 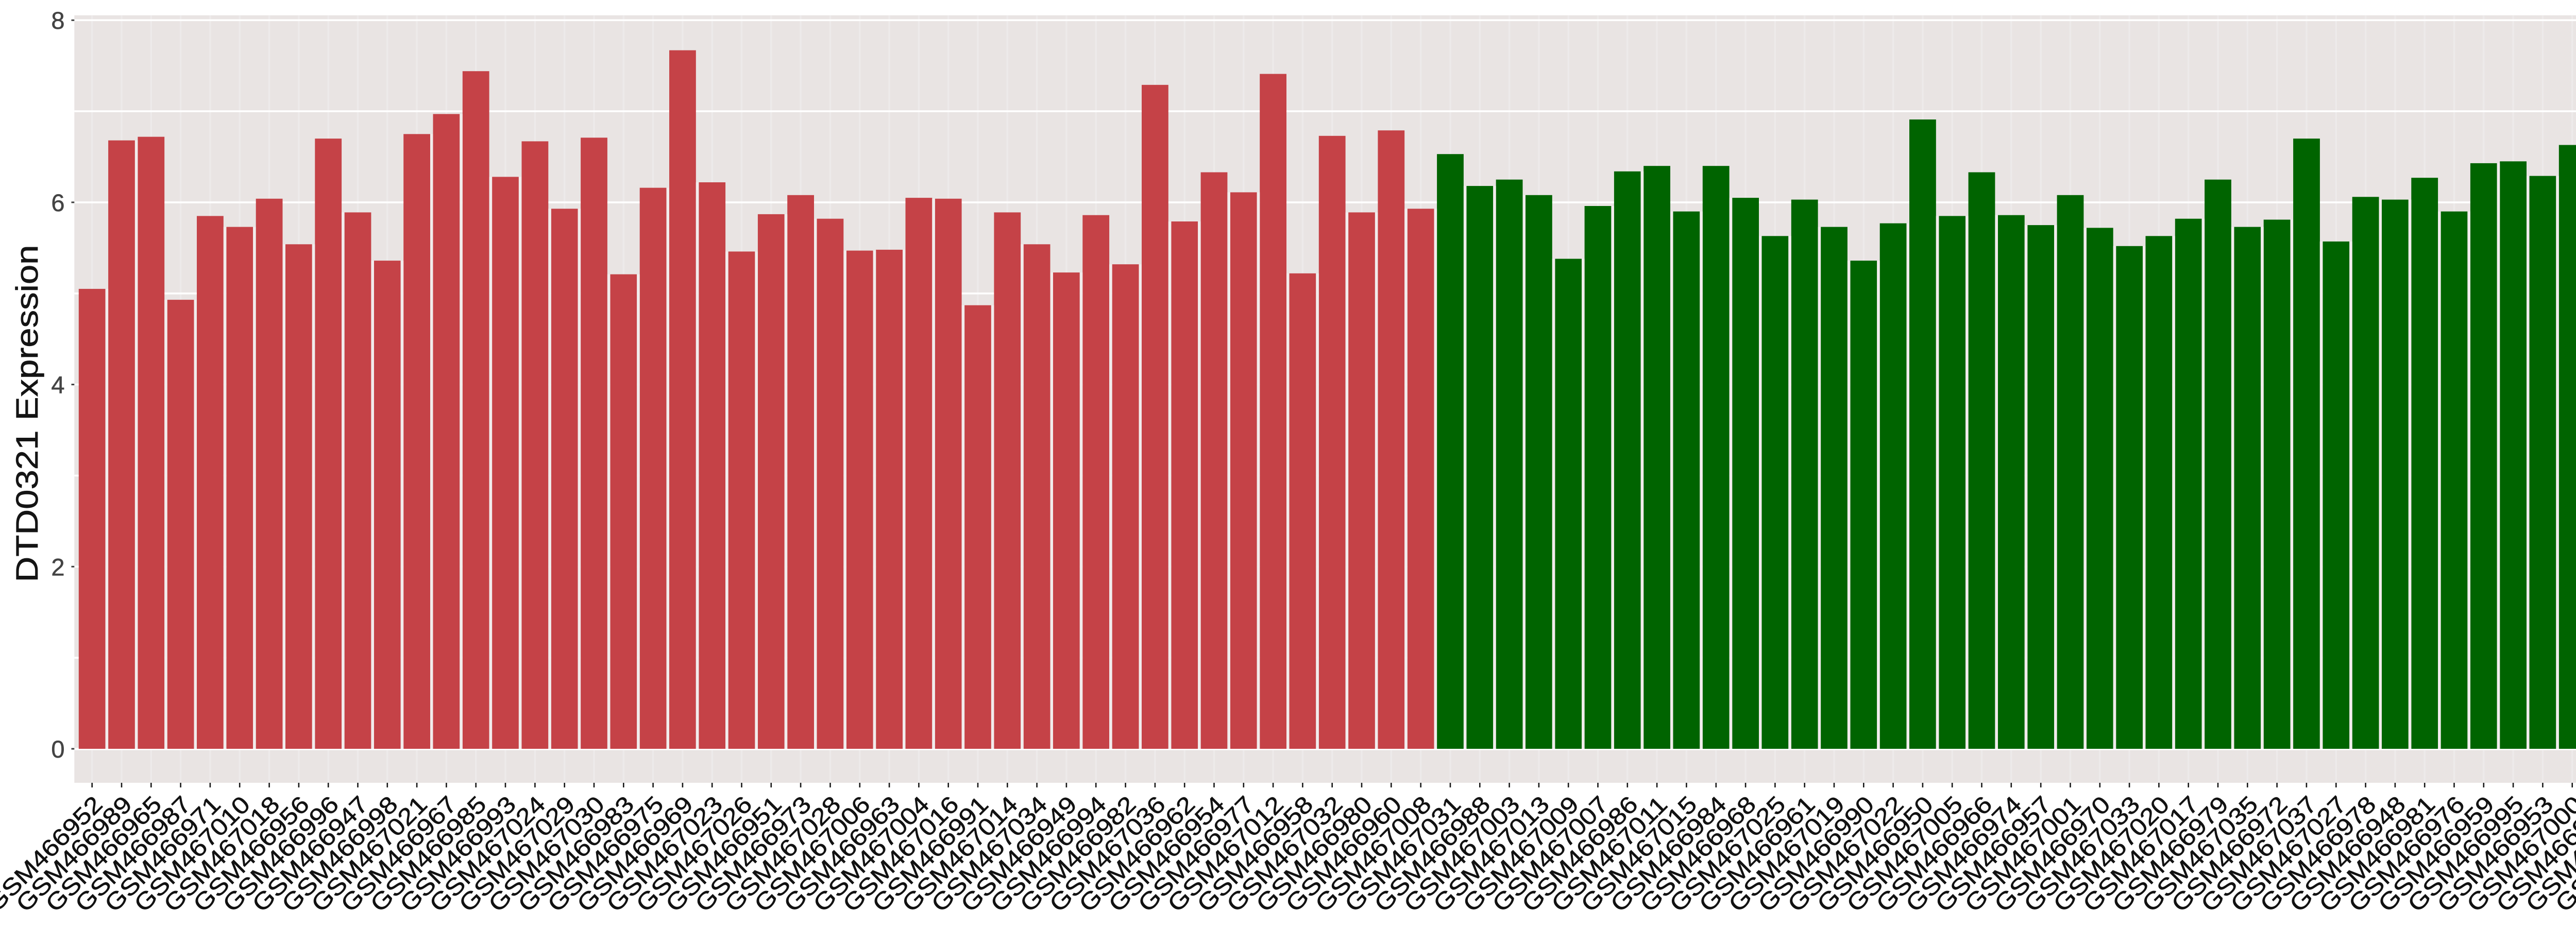 What do you see at coordinates (27, 413) in the screenshot?
I see `svg-text: DTD0321 Expression` at bounding box center [27, 413].